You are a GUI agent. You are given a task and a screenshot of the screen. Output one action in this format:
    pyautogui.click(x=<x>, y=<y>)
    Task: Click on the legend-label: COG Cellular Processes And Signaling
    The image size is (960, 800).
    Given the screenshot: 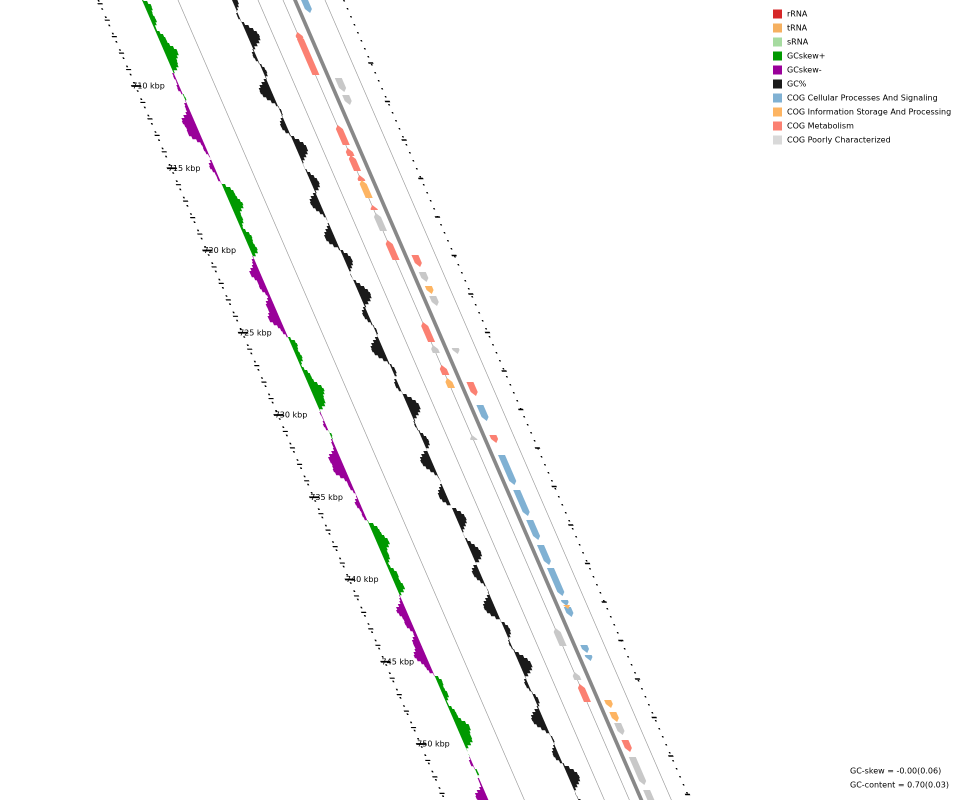 What is the action you would take?
    pyautogui.click(x=862, y=98)
    